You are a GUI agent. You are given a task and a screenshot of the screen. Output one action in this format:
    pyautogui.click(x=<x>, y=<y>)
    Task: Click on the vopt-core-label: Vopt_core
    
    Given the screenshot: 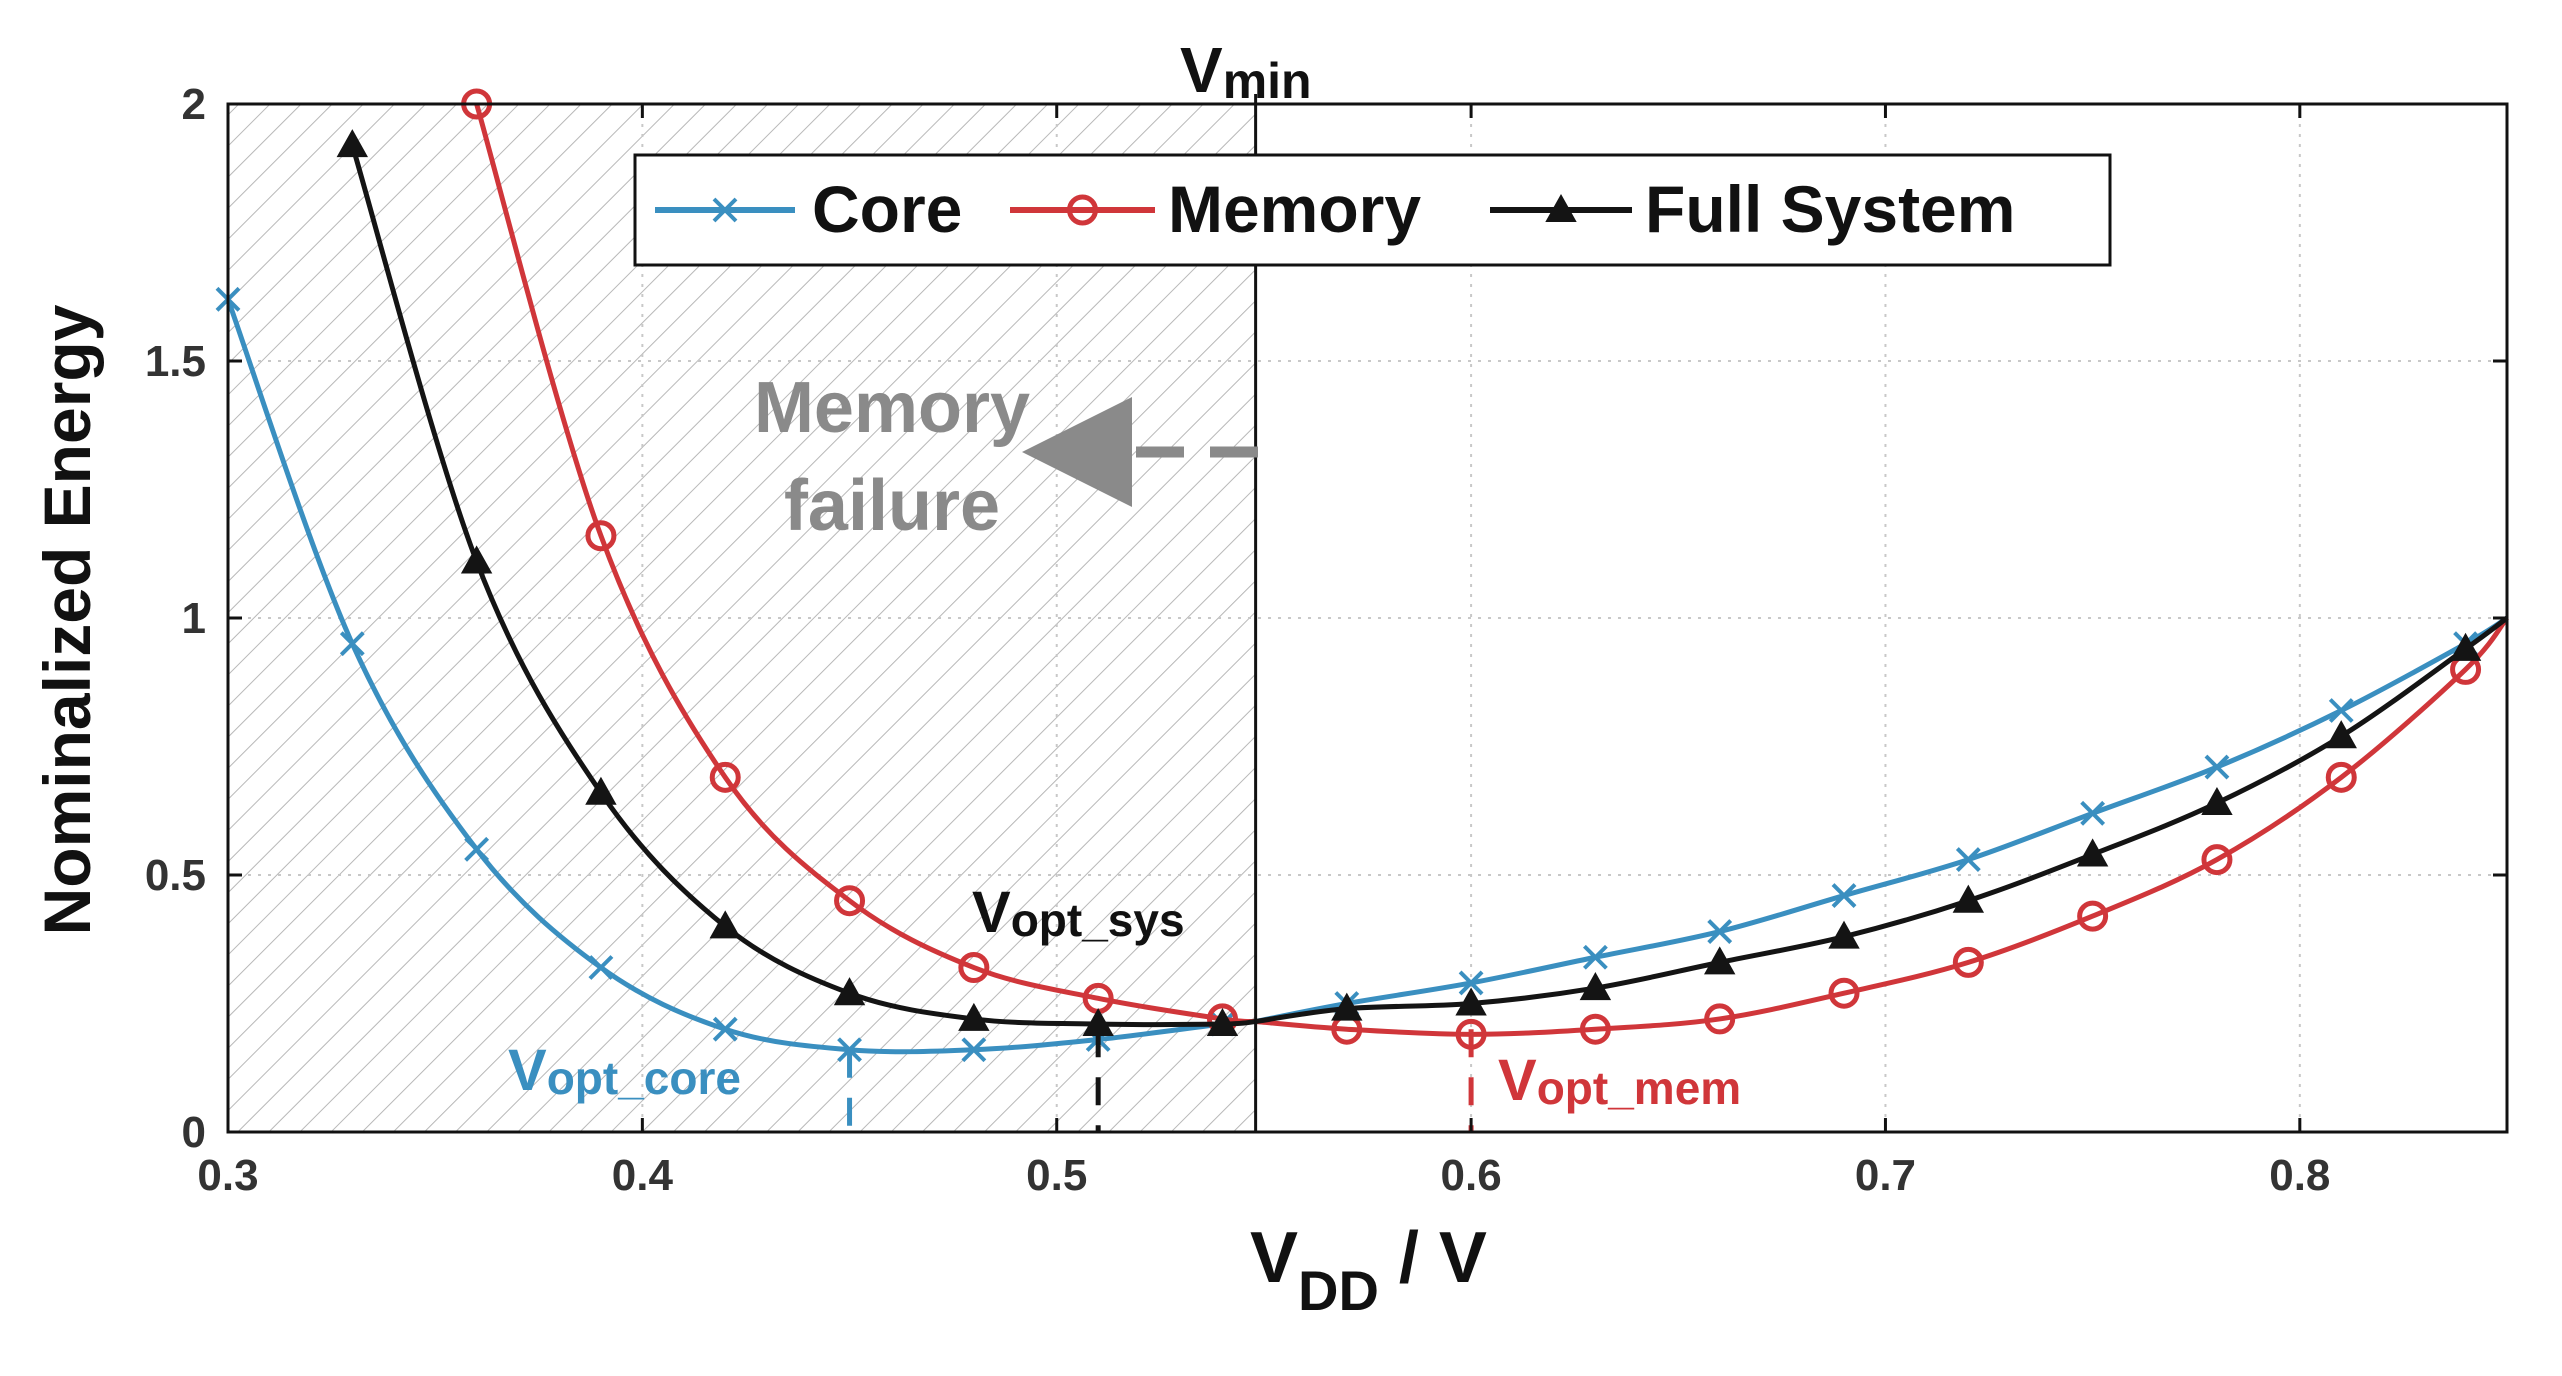 What is the action you would take?
    pyautogui.click(x=624, y=1071)
    